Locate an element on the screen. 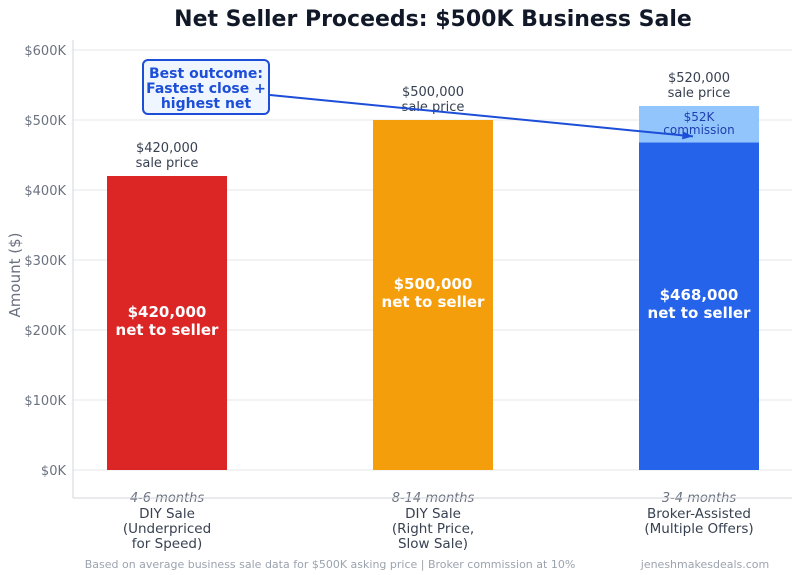  annotation-text: Fastest close + is located at coordinates (206, 89).